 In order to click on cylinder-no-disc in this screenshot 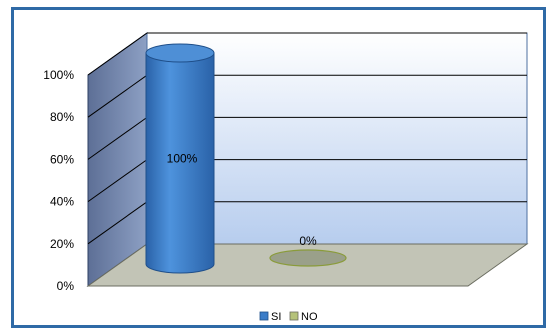, I will do `click(308, 258)`.